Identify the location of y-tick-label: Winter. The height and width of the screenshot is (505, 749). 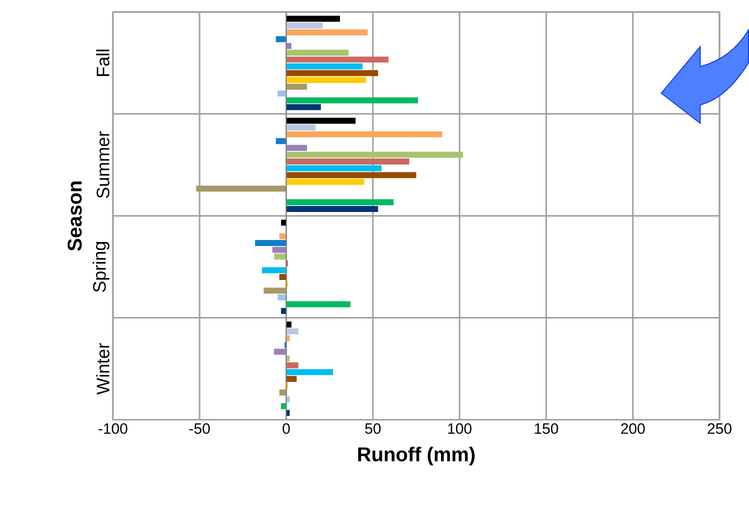
(103, 369).